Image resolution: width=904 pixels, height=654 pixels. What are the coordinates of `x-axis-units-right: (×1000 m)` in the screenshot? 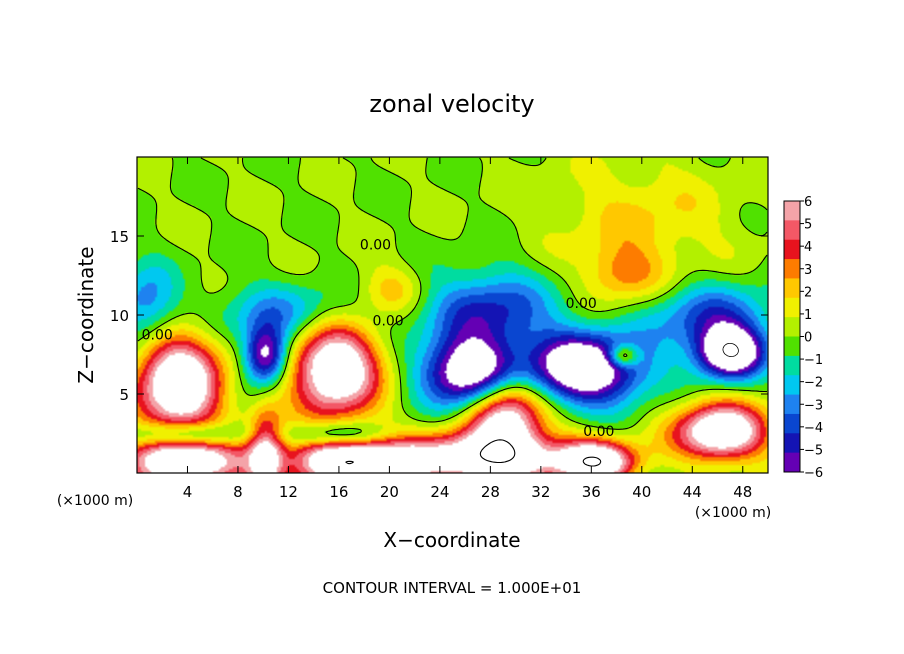 It's located at (733, 513).